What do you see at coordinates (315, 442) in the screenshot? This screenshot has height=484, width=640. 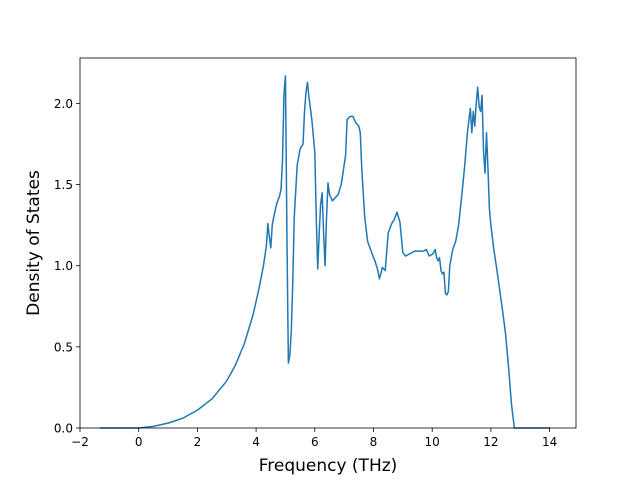 I see `x-tick-label: 6` at bounding box center [315, 442].